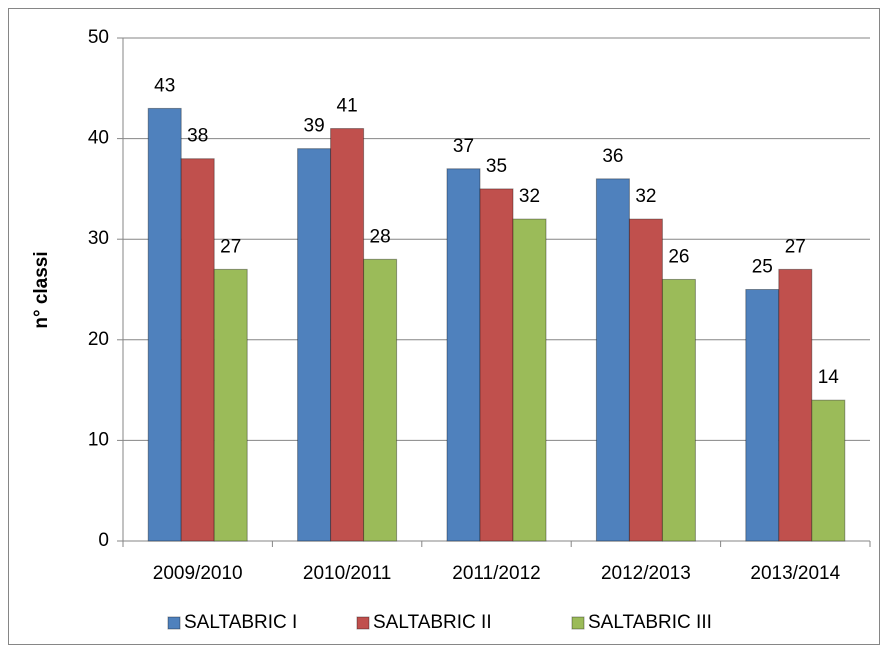  Describe the element at coordinates (198, 573) in the screenshot. I see `x-tick-label: 2009/2010` at that location.